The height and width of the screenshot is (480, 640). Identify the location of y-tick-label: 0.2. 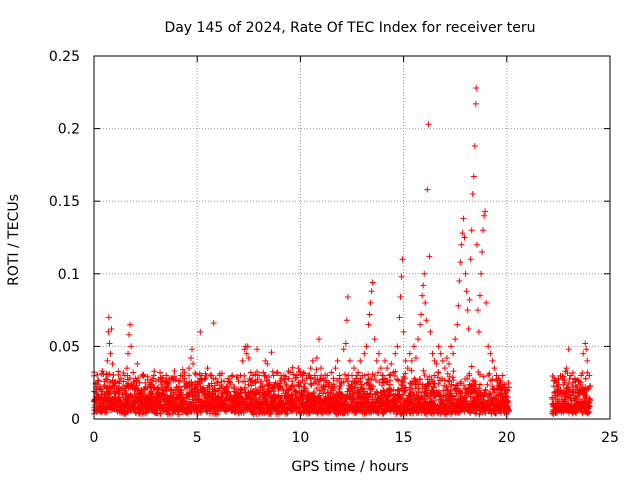
(69, 130).